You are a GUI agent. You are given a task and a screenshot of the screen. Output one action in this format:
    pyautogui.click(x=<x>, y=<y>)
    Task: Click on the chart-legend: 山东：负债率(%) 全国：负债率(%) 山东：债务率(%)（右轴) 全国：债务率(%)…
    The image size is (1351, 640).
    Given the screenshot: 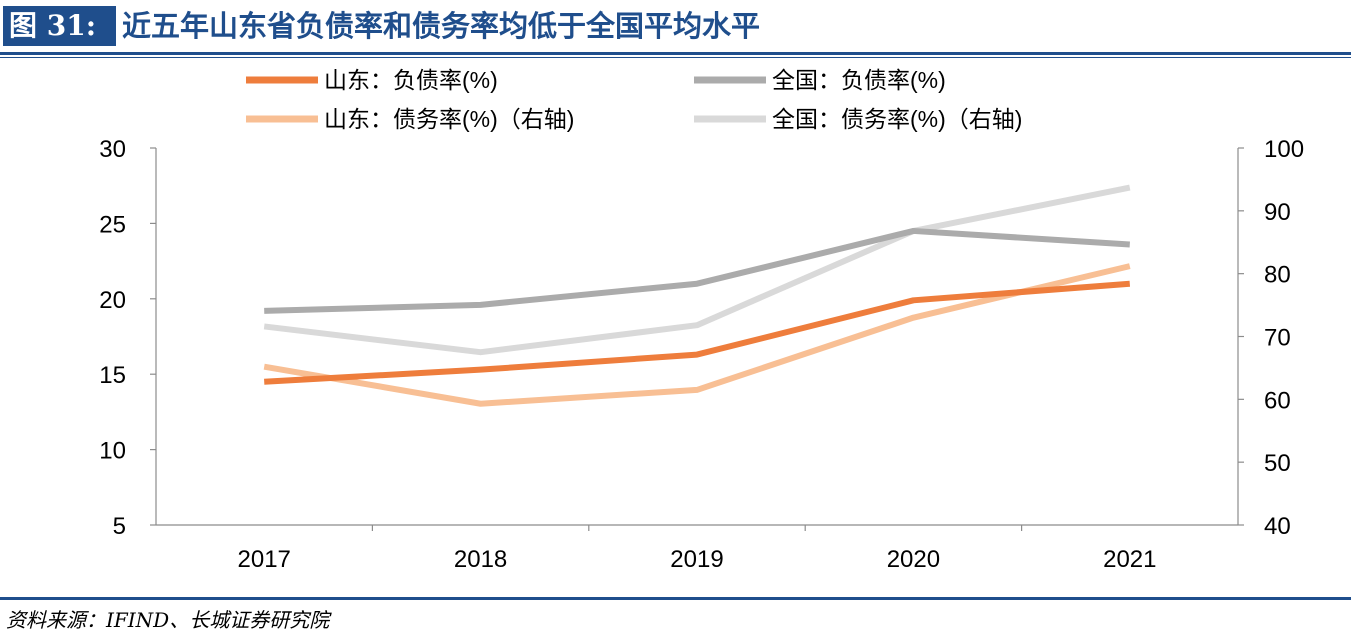 What is the action you would take?
    pyautogui.click(x=634, y=99)
    